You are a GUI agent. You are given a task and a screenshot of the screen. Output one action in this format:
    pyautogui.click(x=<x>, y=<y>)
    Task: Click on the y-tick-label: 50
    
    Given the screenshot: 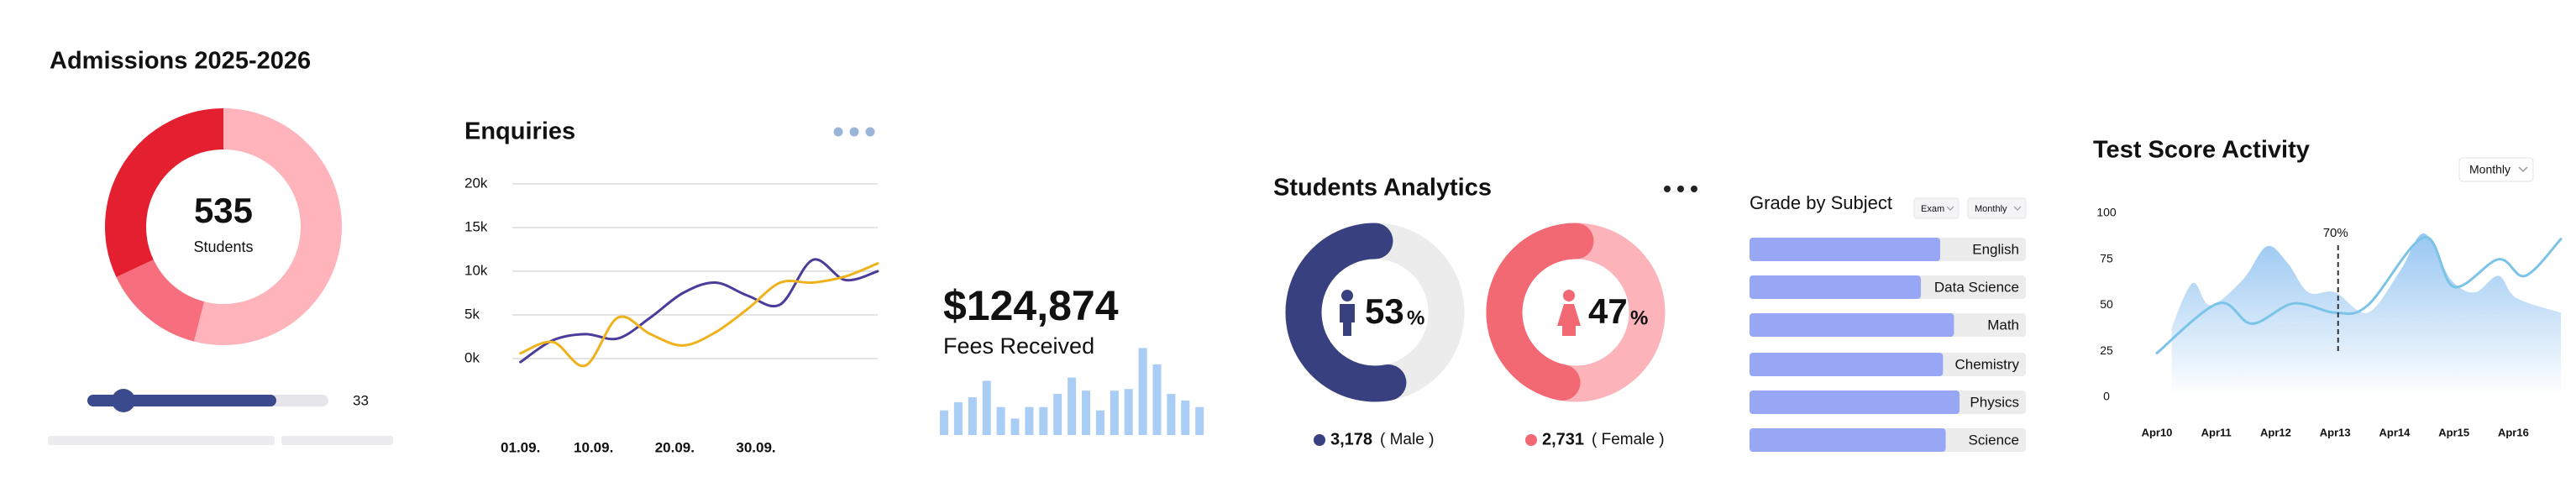 What is the action you would take?
    pyautogui.click(x=2106, y=304)
    